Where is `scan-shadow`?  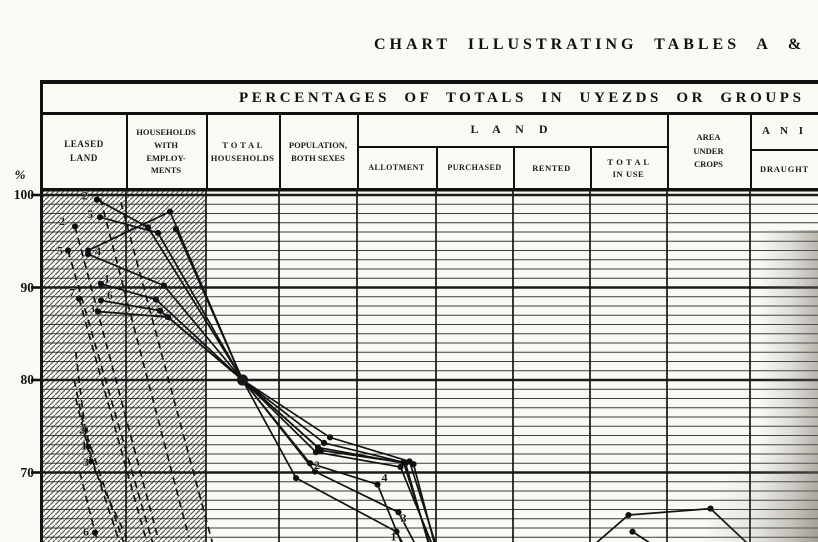
scan-shadow is located at coordinates (788, 386).